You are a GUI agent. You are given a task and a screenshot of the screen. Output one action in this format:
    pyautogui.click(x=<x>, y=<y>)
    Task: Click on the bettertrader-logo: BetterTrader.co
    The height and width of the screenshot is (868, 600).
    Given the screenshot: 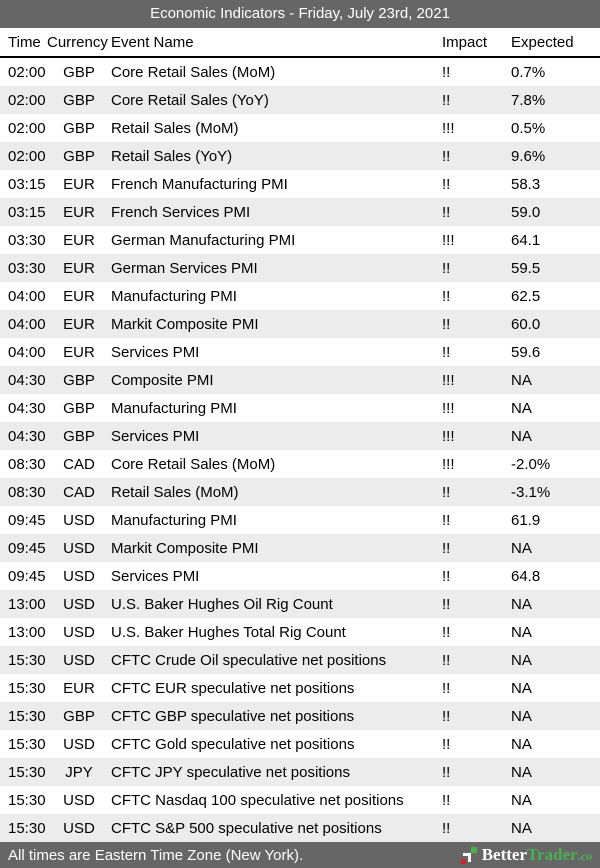 What is the action you would take?
    pyautogui.click(x=526, y=855)
    